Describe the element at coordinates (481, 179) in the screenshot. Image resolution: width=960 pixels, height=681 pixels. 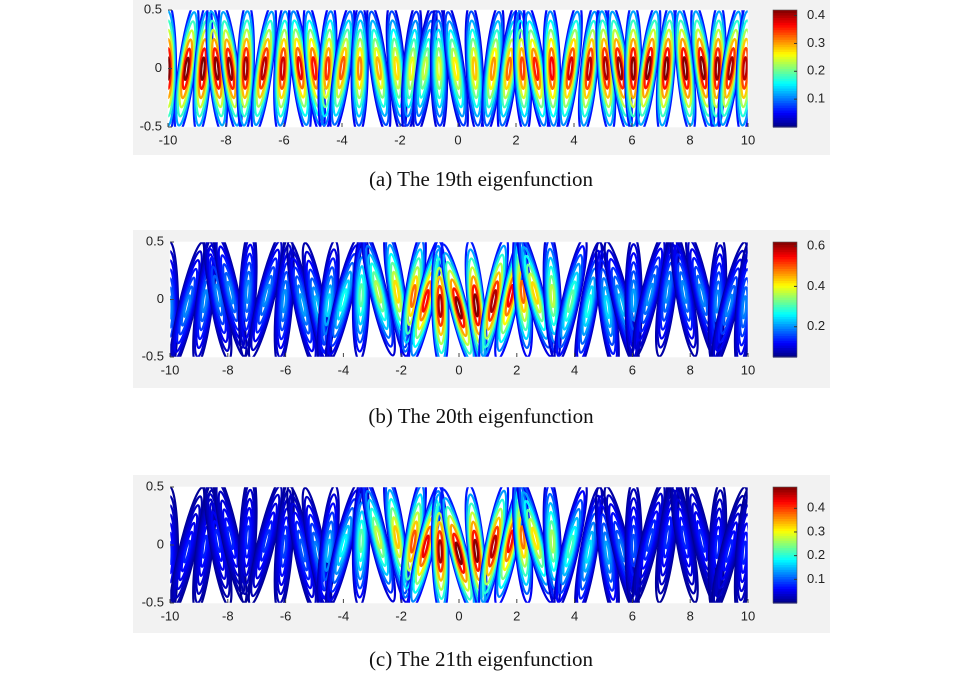
I see `caption: (a) The 19th eigenfunction` at that location.